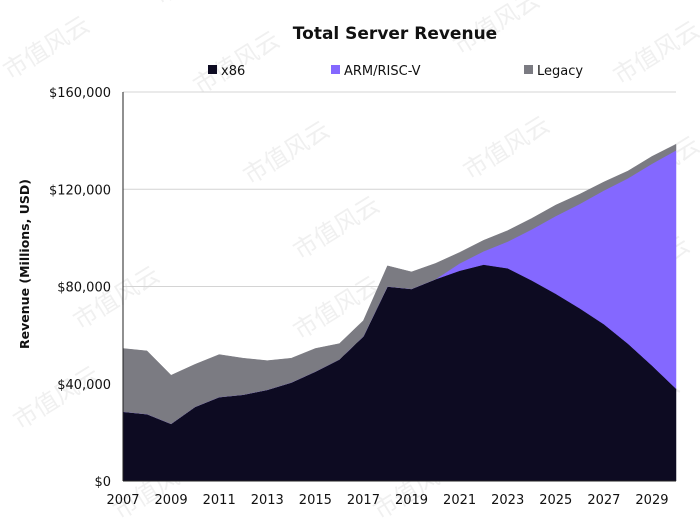 The height and width of the screenshot is (525, 700). Describe the element at coordinates (80, 190) in the screenshot. I see `y-tick-label: $120,000` at that location.